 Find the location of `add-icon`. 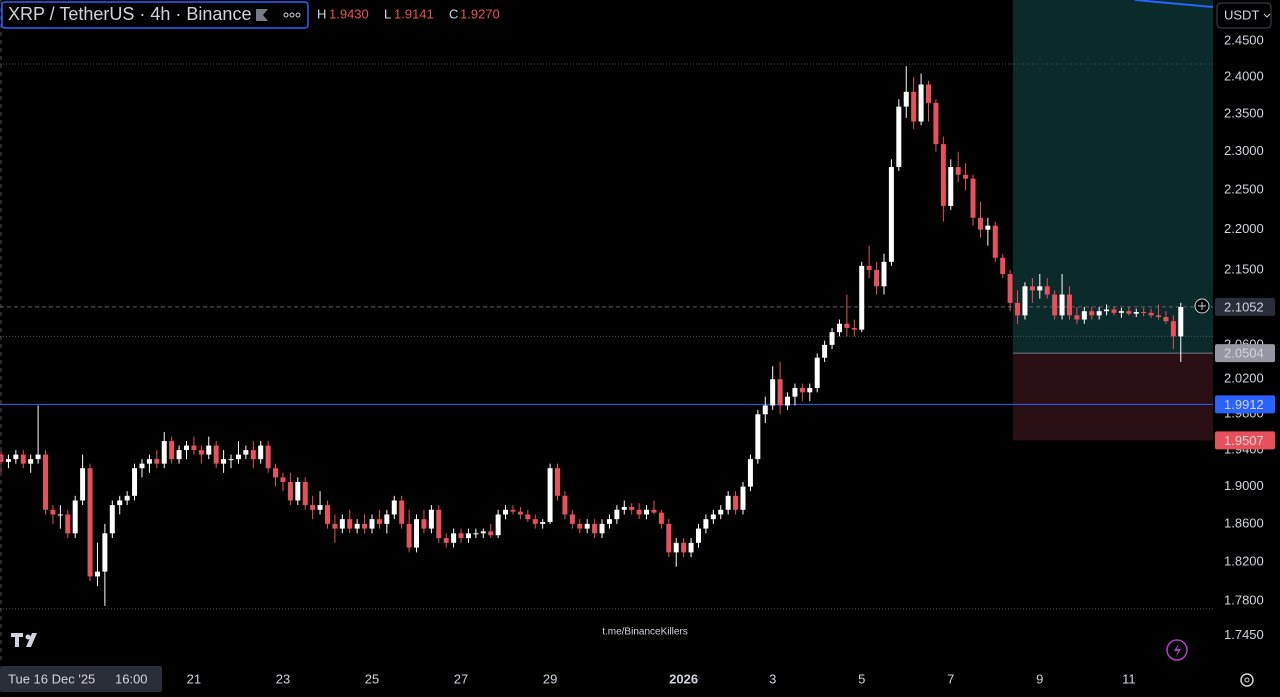

add-icon is located at coordinates (1202, 306).